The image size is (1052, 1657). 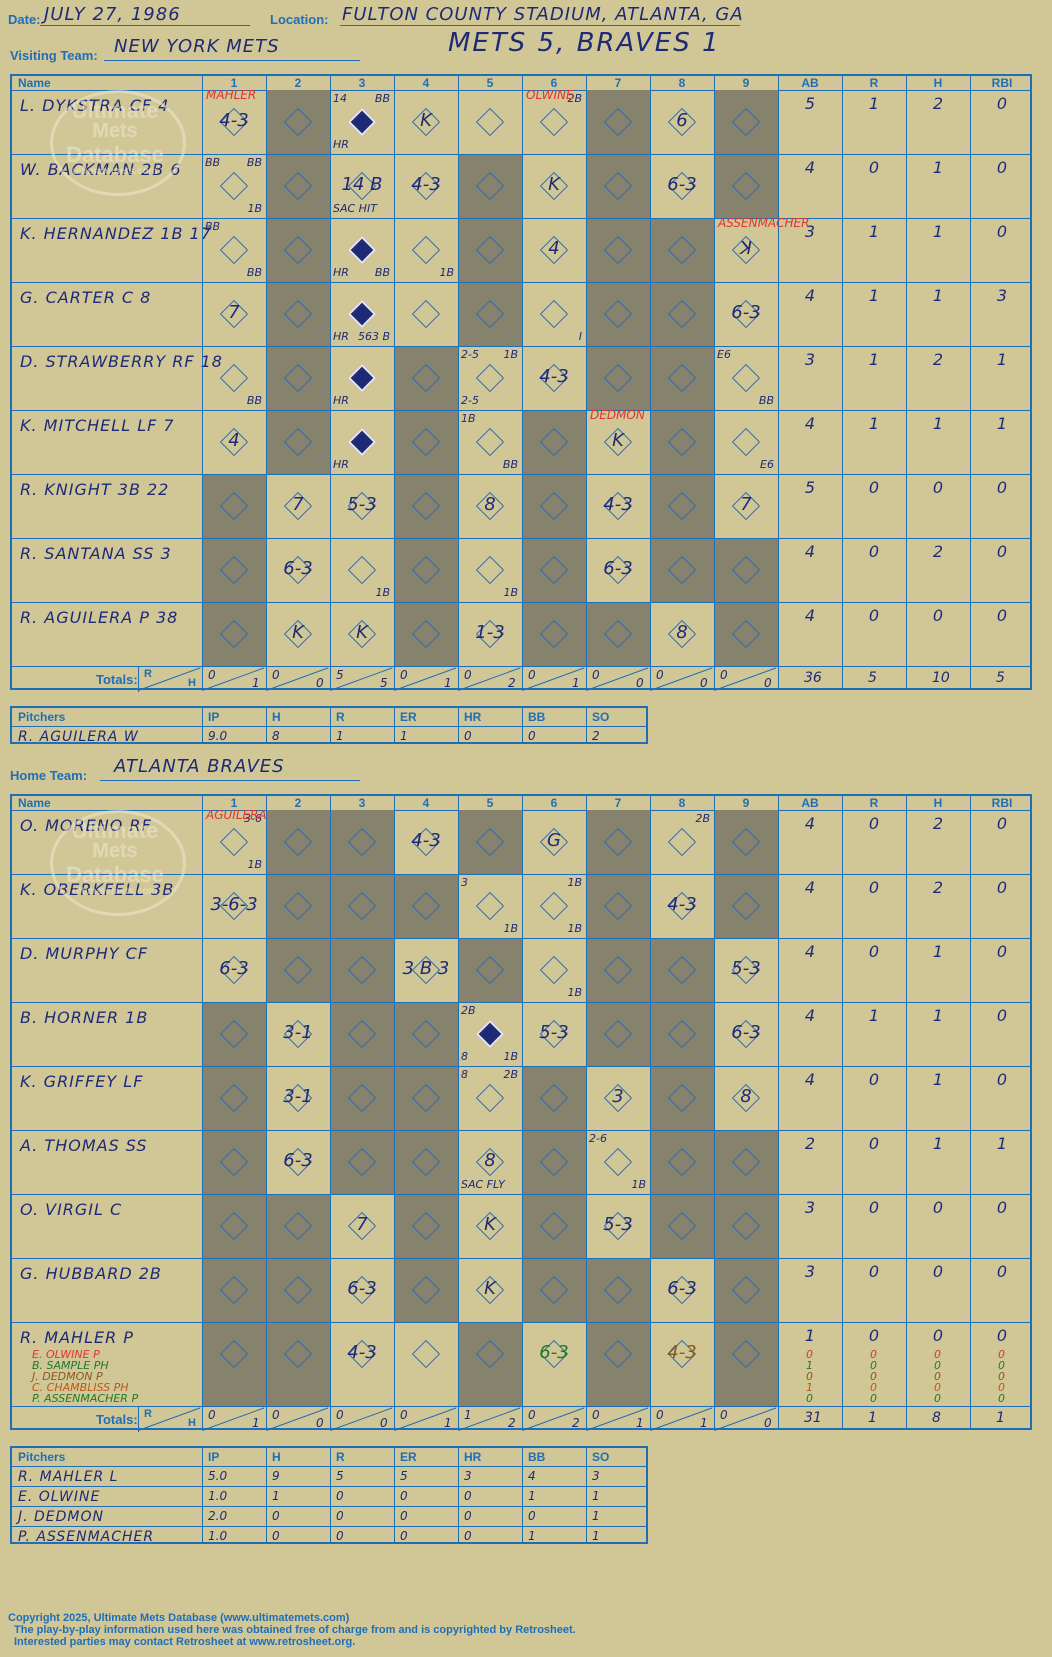 What do you see at coordinates (554, 248) in the screenshot?
I see `play-result: 4` at bounding box center [554, 248].